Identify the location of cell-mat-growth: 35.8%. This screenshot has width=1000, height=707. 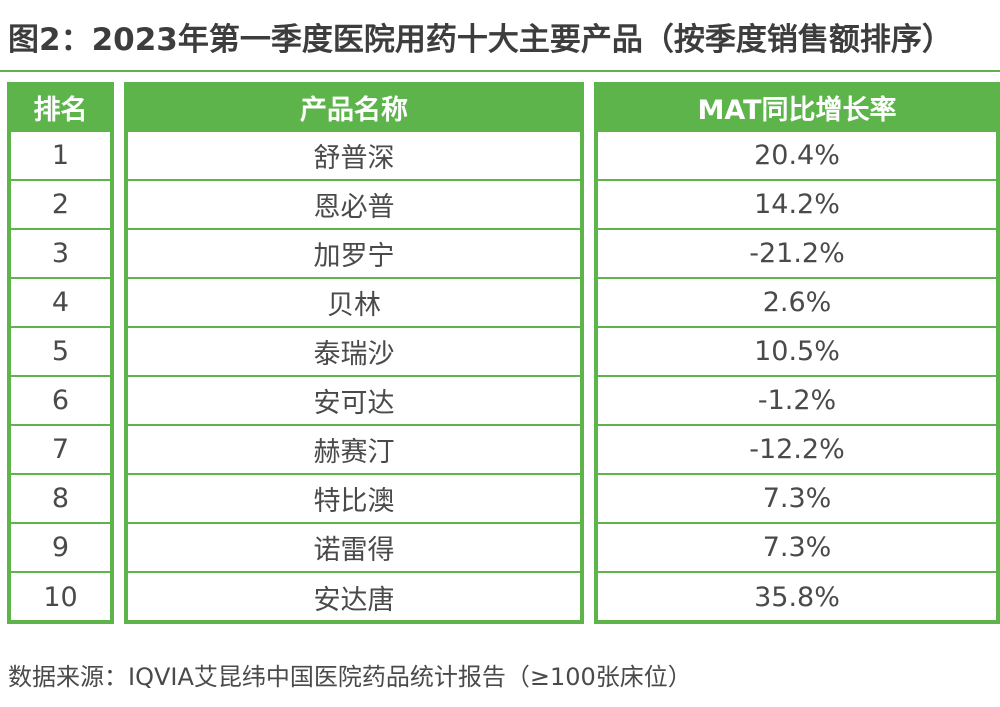
(797, 597).